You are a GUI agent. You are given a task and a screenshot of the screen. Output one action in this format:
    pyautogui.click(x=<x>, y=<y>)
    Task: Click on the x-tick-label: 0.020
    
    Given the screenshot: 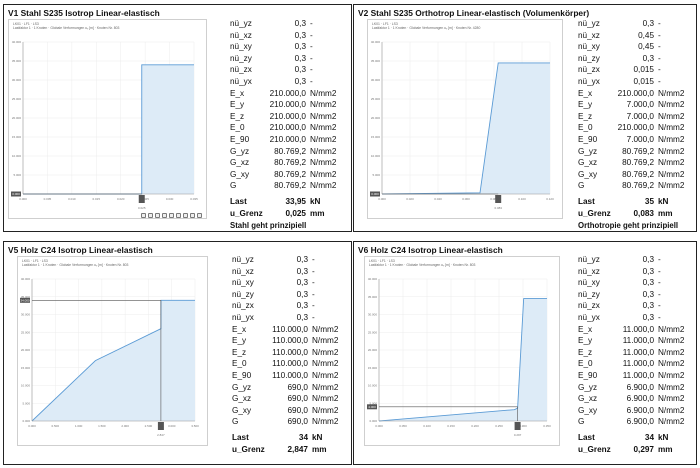 What is the action you would take?
    pyautogui.click(x=410, y=199)
    